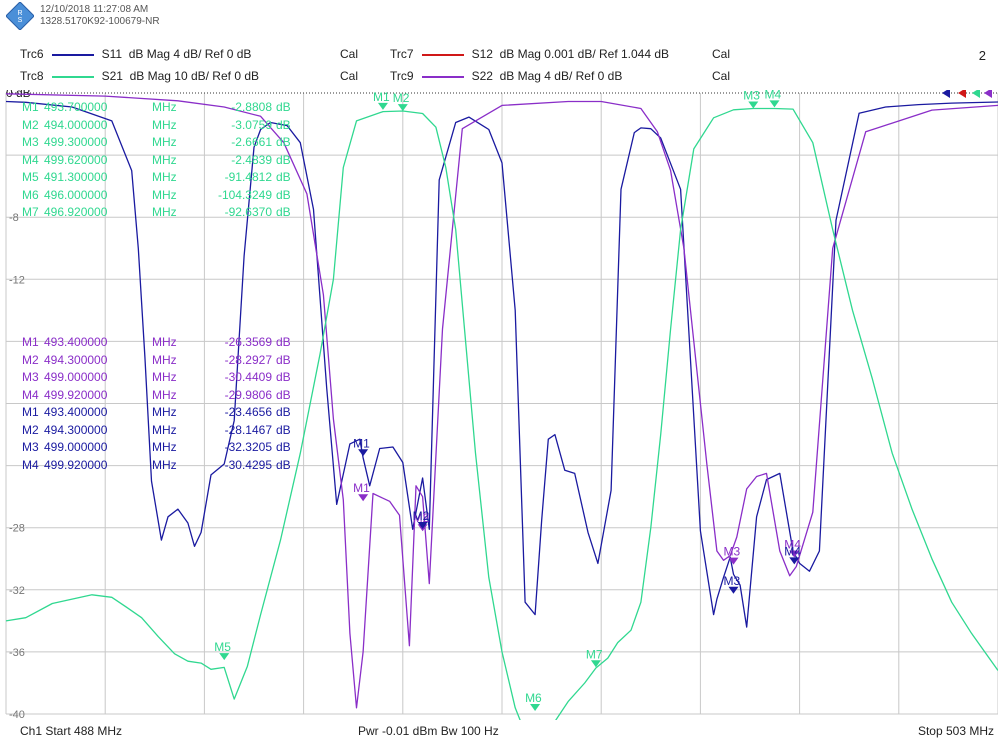 The image size is (998, 744). Describe the element at coordinates (482, 54) in the screenshot. I see `trace-param: S12` at that location.